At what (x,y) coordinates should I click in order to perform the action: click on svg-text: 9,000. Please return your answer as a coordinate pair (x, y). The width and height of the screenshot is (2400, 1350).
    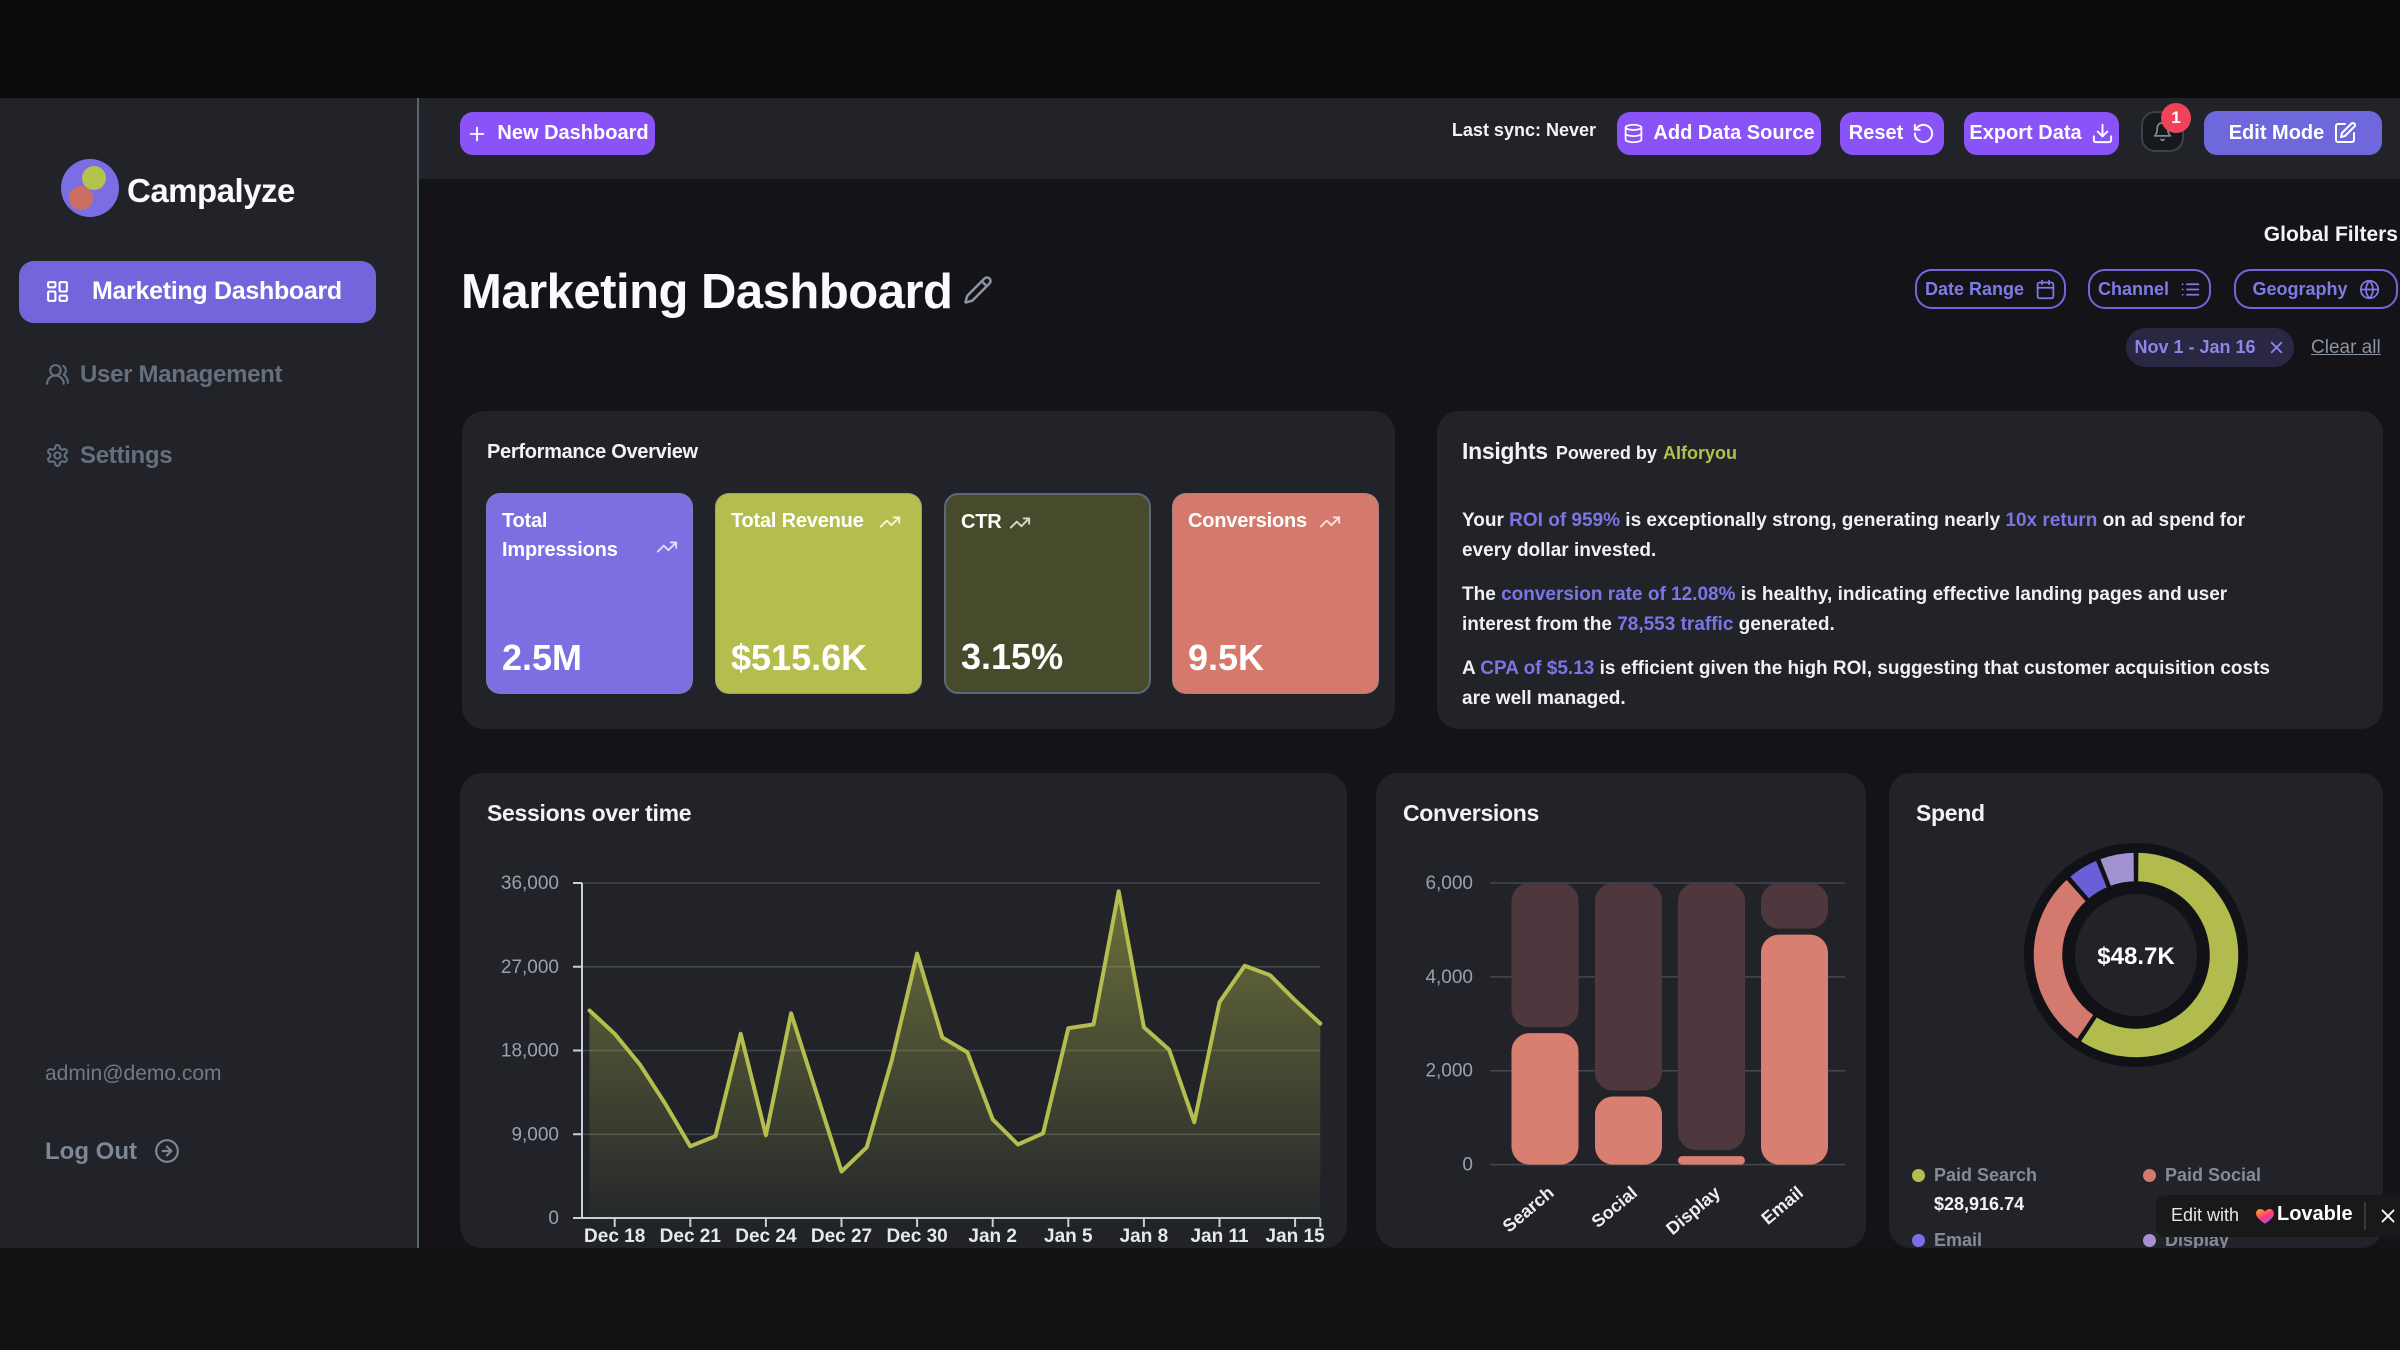
    Looking at the image, I should click on (535, 1134).